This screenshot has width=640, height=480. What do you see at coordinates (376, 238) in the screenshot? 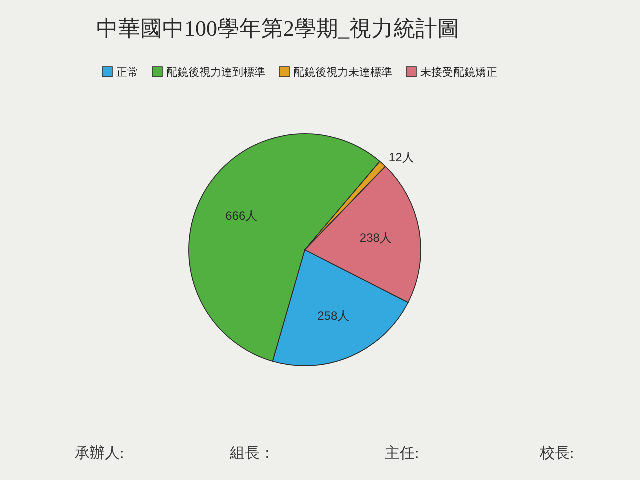
I see `data-label: 238人` at bounding box center [376, 238].